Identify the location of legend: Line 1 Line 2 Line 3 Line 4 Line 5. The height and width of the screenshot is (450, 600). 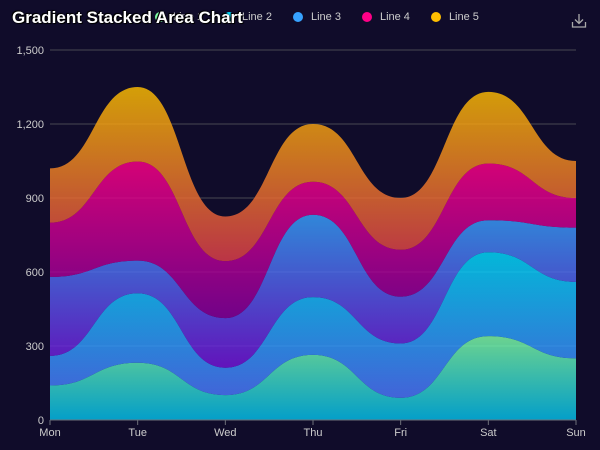
(327, 17).